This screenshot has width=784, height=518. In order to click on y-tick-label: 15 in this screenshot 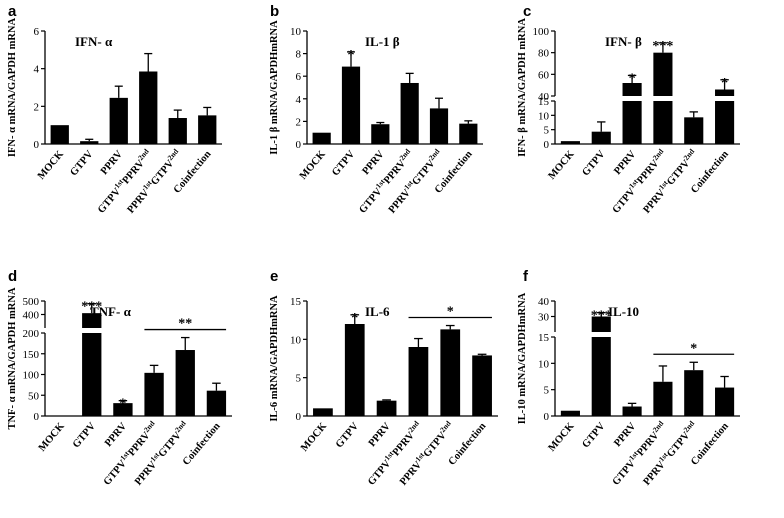, I will do `click(544, 338)`.